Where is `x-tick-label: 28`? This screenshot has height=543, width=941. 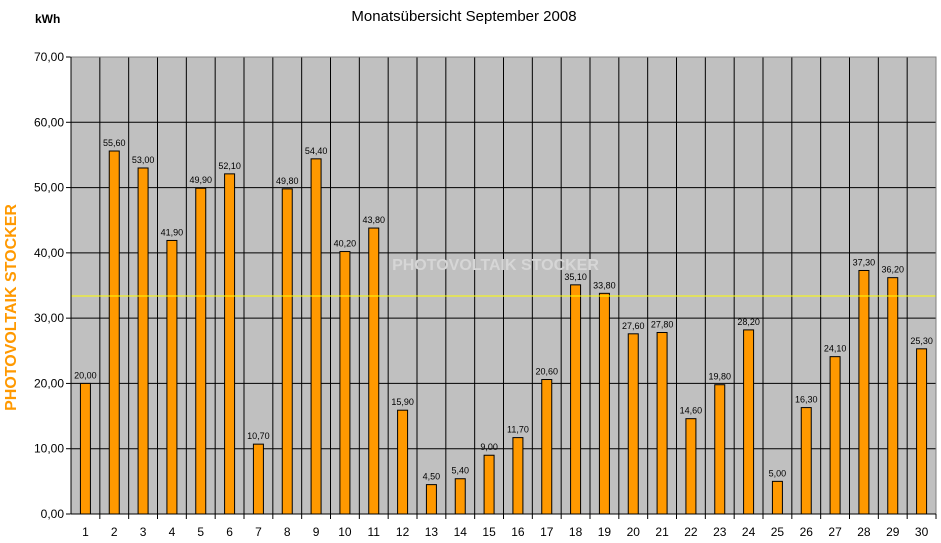
x-tick-label: 28 is located at coordinates (864, 532).